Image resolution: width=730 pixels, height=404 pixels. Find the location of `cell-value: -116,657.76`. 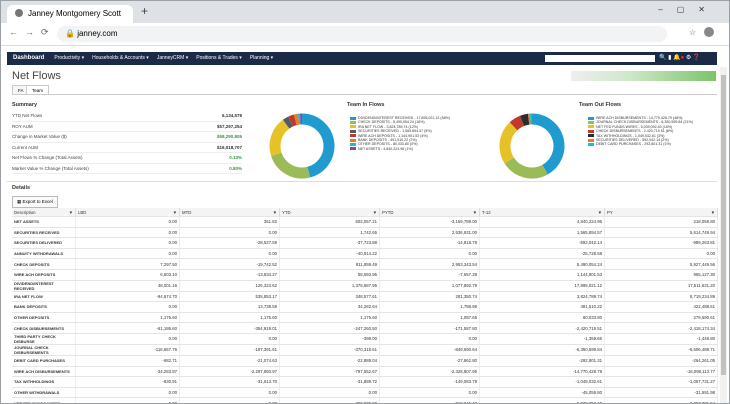

cell-value: -116,657.76 is located at coordinates (127, 350).